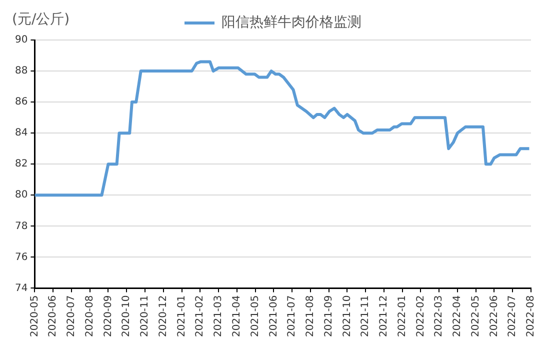  Describe the element at coordinates (384, 316) in the screenshot. I see `x-tick-label: 2021-12` at that location.